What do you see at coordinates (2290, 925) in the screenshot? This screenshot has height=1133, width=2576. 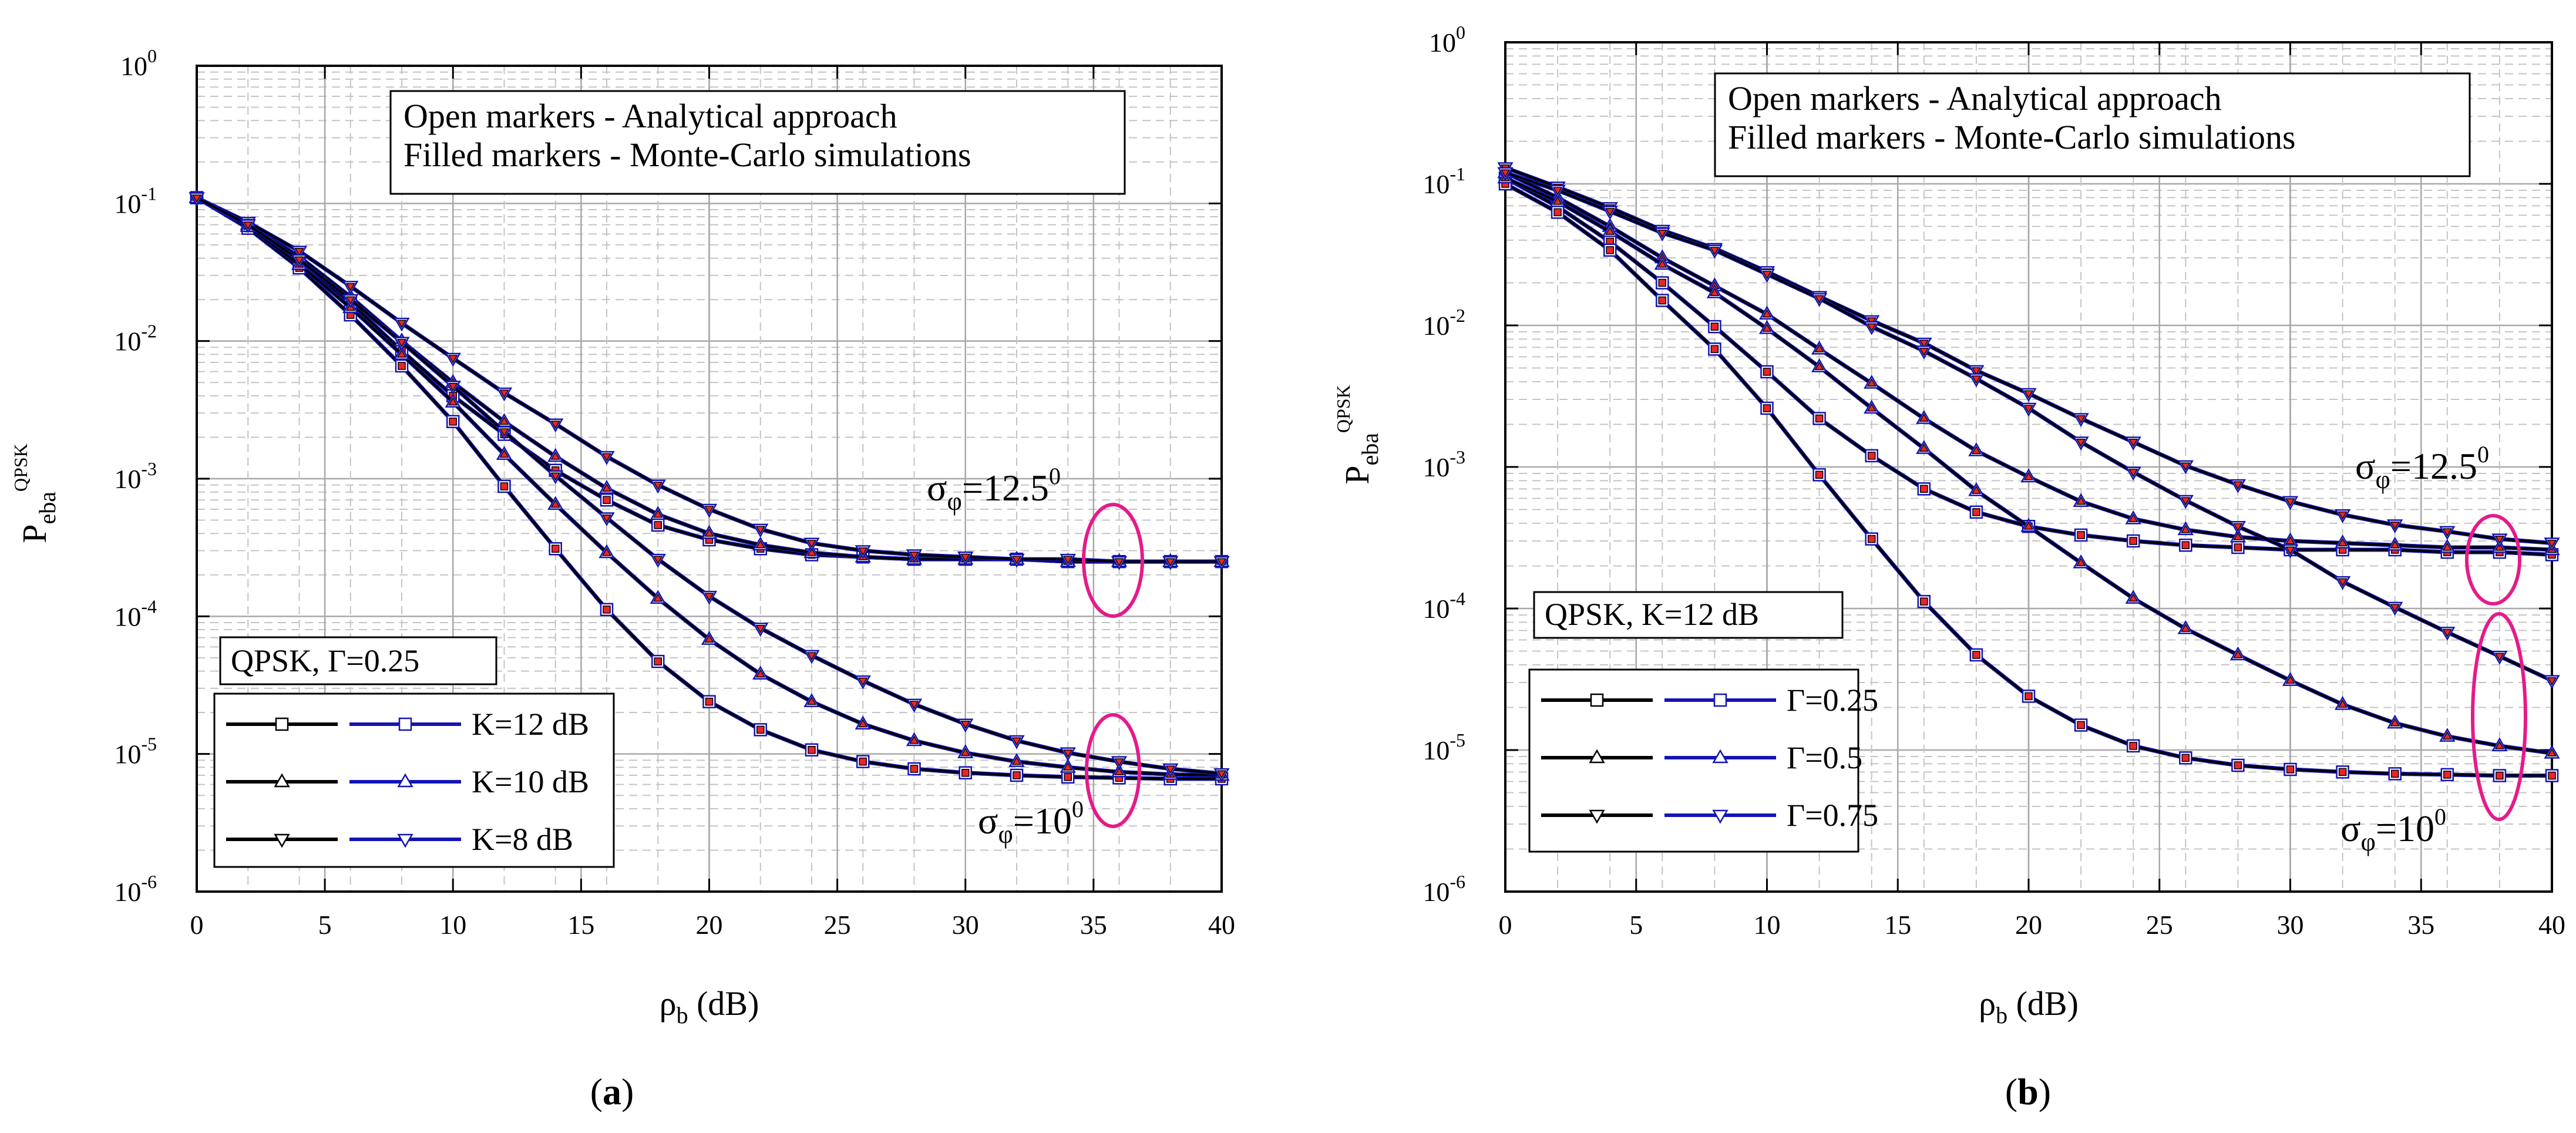 I see `x-tick-label: 30` at bounding box center [2290, 925].